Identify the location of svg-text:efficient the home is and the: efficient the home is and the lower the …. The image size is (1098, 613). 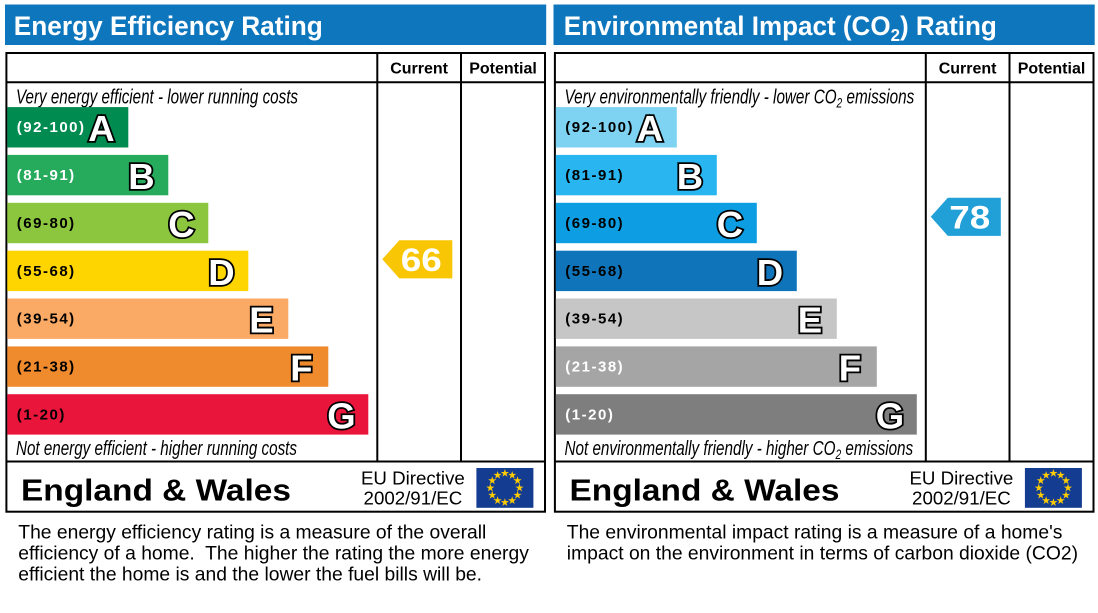
(250, 575).